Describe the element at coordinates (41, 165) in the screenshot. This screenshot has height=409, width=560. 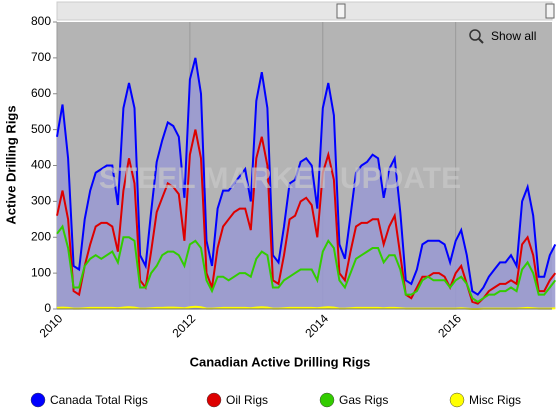
I see `y-tick-label: 400` at that location.